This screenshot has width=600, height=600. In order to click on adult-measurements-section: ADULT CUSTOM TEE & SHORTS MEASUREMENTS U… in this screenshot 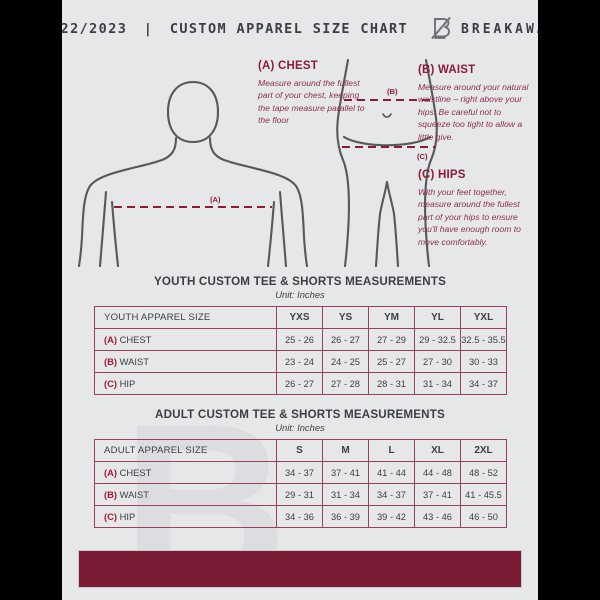, I will do `click(300, 468)`.